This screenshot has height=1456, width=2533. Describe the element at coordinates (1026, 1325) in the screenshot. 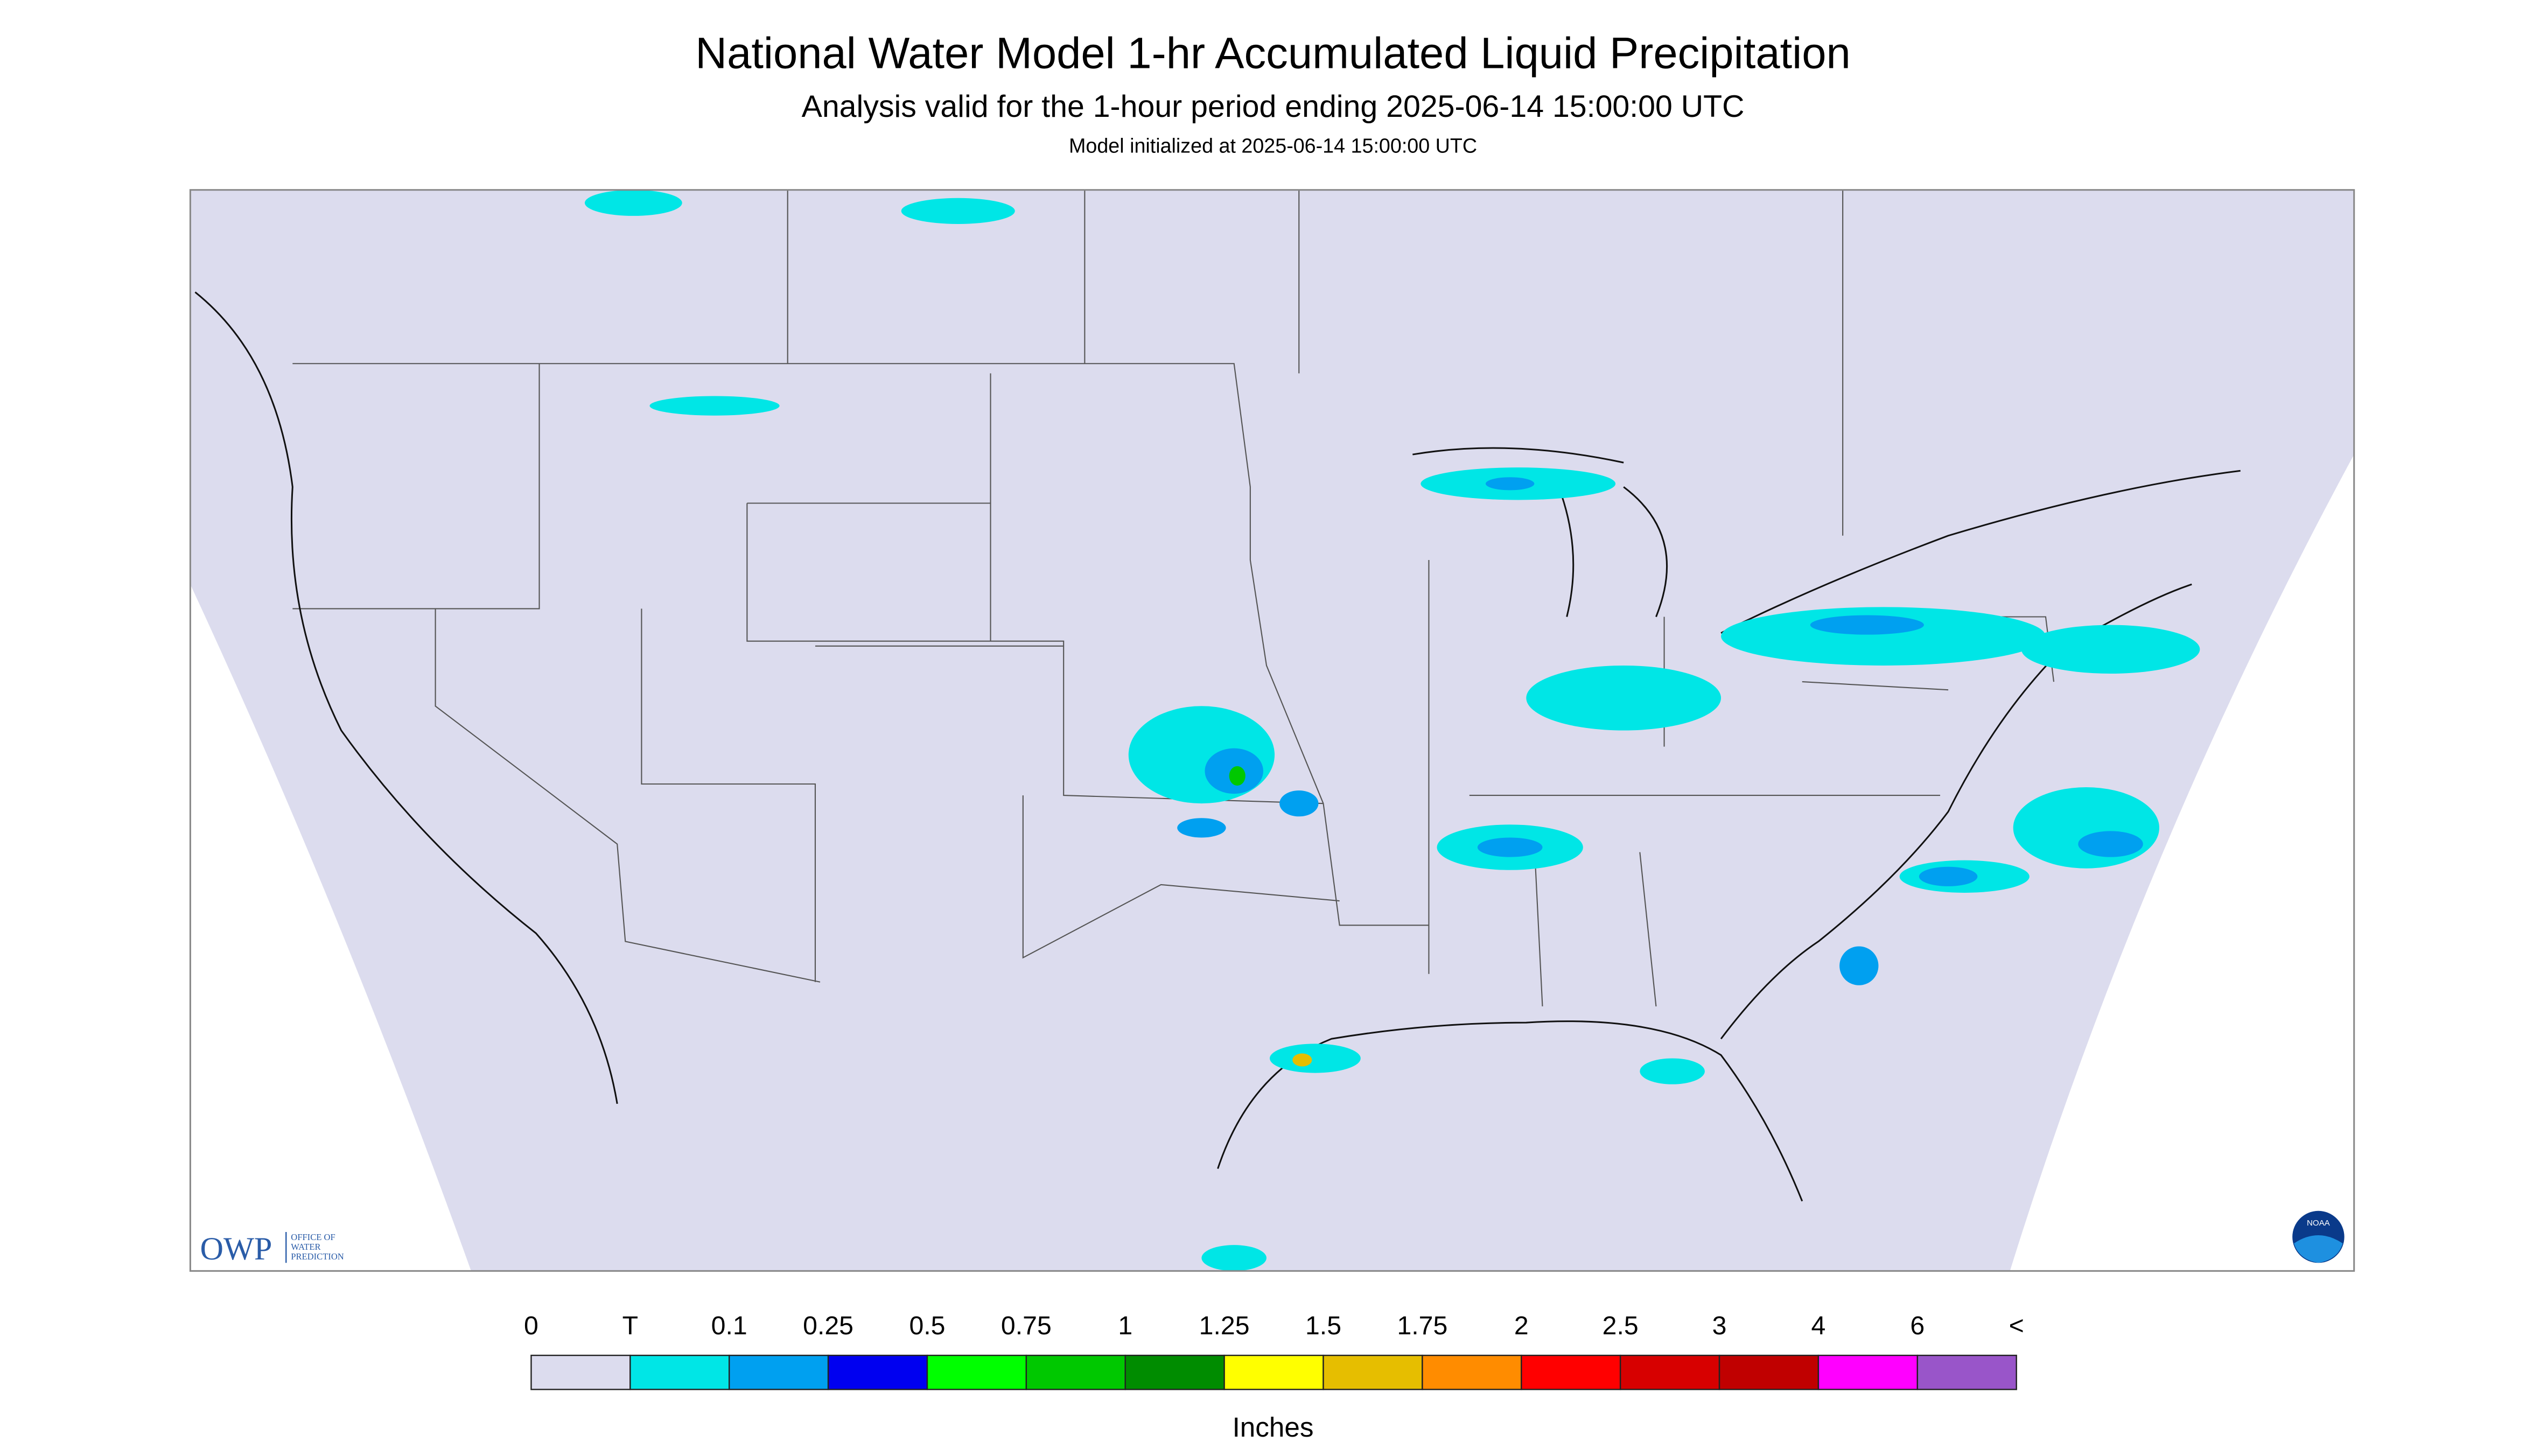

I see `legend-label: 0.75` at that location.